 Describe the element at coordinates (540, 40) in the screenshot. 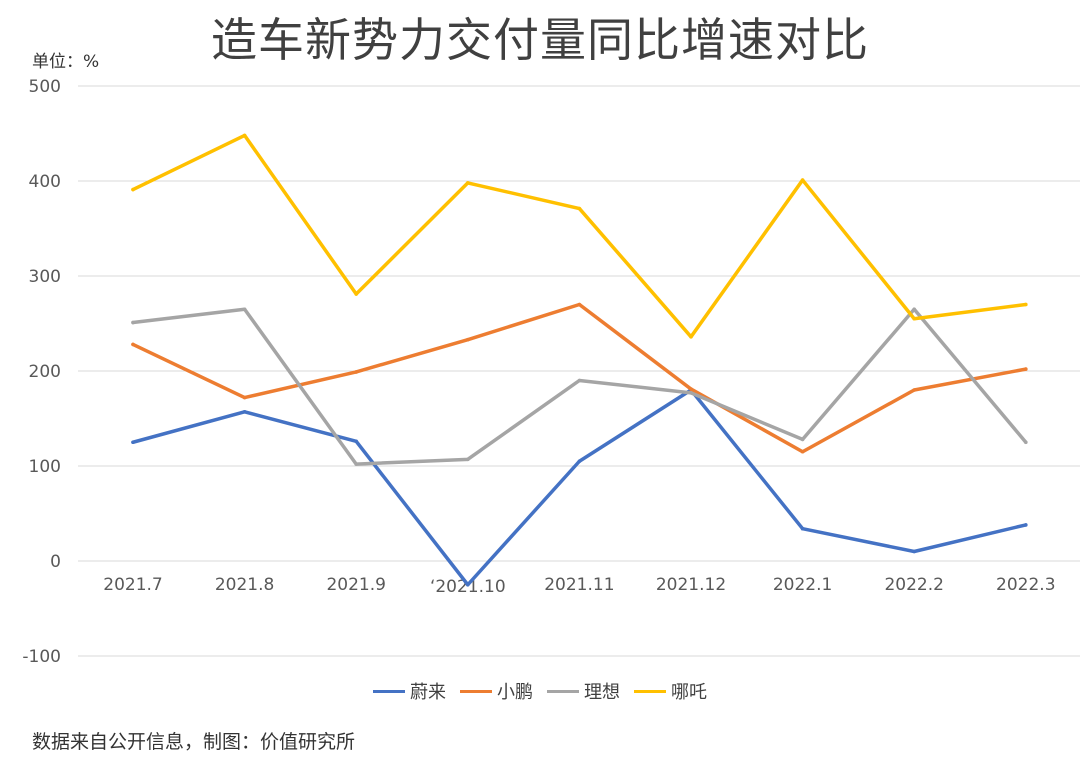

I see `chart-title: 造车新势力交付量同比增速对比` at that location.